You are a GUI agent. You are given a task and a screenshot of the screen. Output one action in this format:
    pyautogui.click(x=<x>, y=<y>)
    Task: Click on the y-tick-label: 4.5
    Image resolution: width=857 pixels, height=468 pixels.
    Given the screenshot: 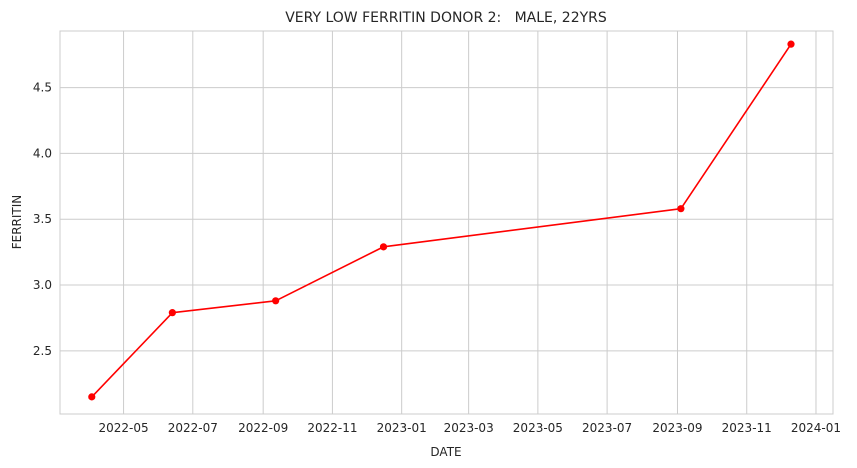 What is the action you would take?
    pyautogui.click(x=42, y=88)
    